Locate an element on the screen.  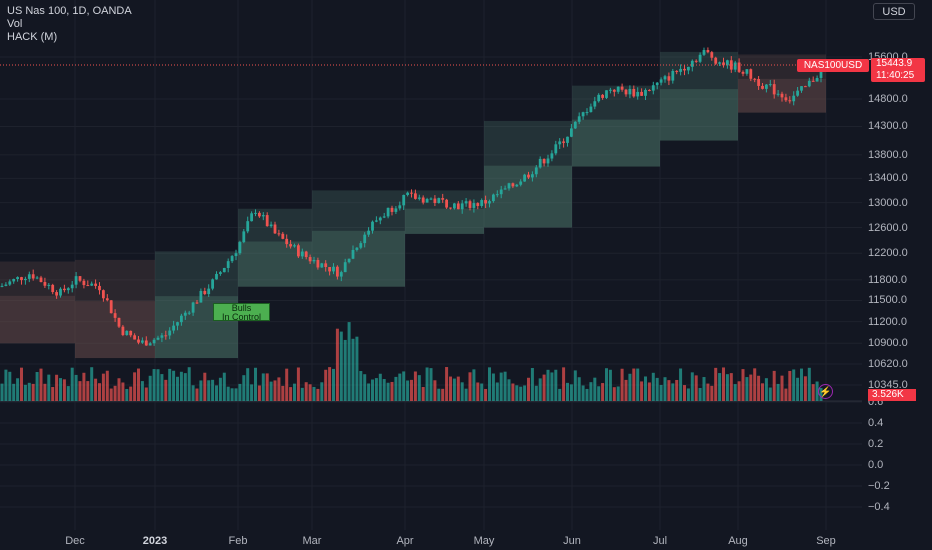
legend-indicator: HACK (M) is located at coordinates (32, 37).